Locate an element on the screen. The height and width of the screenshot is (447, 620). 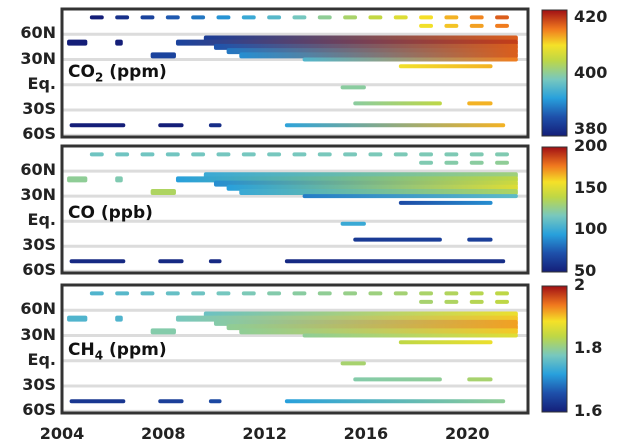
panel-title-co: CO (ppb) is located at coordinates (110, 213).